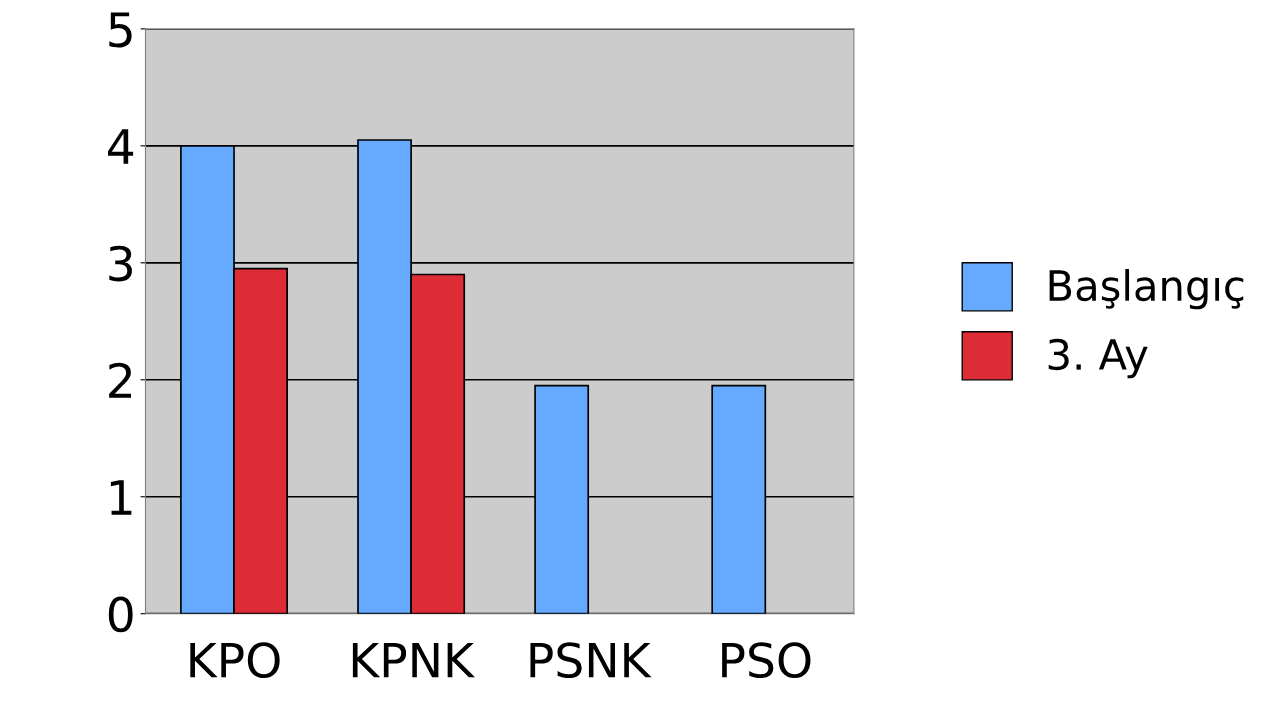 The width and height of the screenshot is (1265, 722). What do you see at coordinates (120, 263) in the screenshot?
I see `y-tick-label: 3` at bounding box center [120, 263].